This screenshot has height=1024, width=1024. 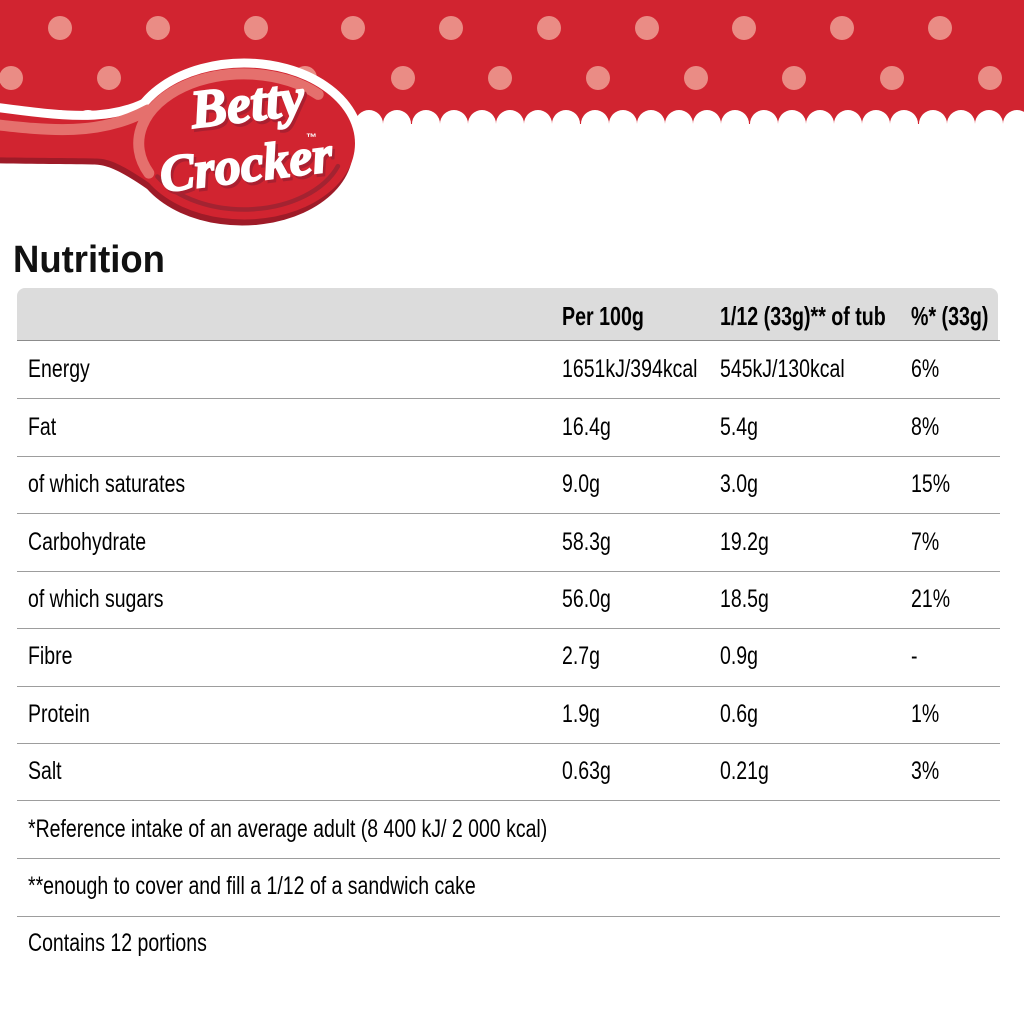 I want to click on svg-text: Crocker, so click(x=247, y=165).